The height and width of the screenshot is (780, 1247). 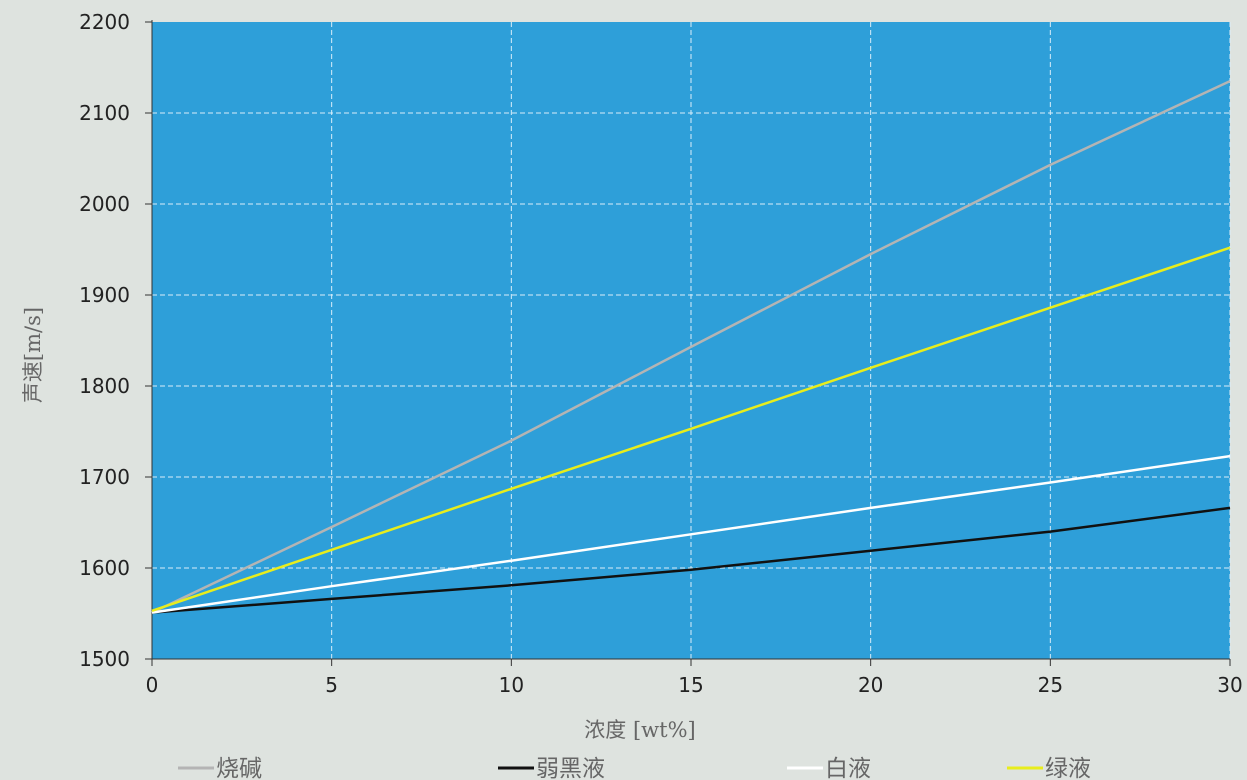 I want to click on x-tick-label: 15, so click(x=690, y=685).